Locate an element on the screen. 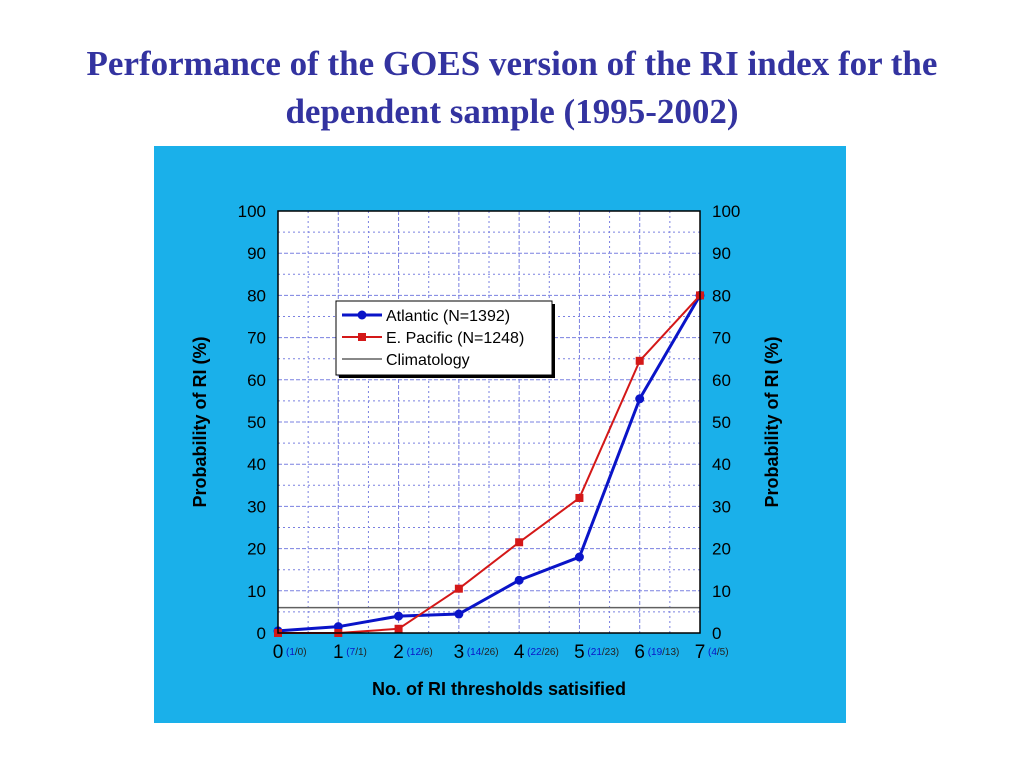 This screenshot has width=1024, height=768. x-tick-label: 0 is located at coordinates (278, 652).